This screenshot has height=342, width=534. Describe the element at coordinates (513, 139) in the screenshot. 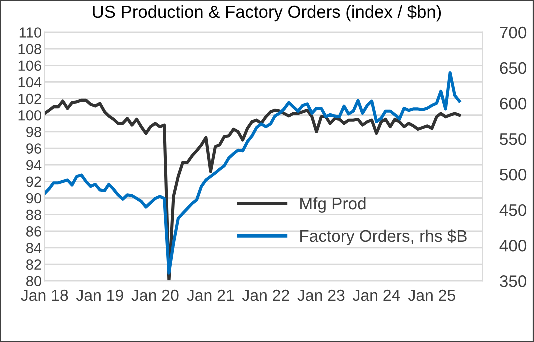

I see `y2-tick-label: 550` at that location.